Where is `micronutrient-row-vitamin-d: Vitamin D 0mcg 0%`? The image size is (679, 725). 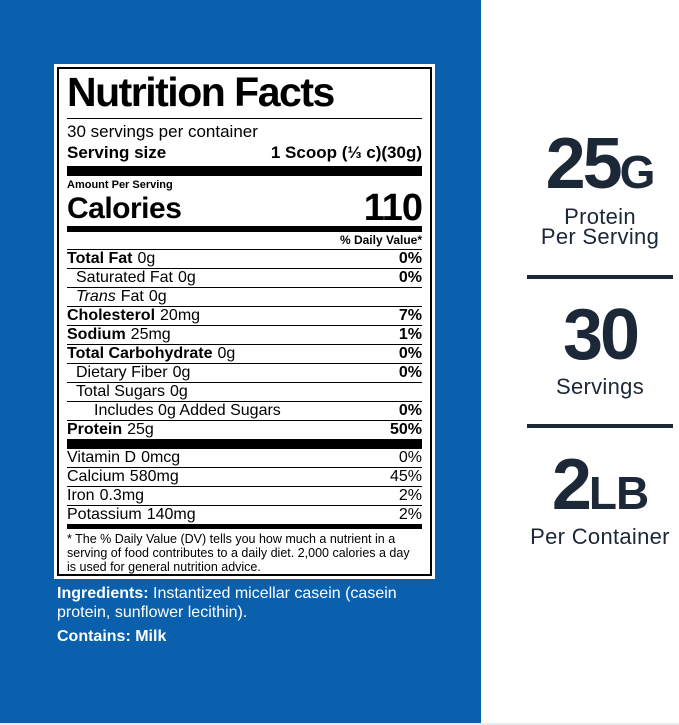 micronutrient-row-vitamin-d: Vitamin D 0mcg 0% is located at coordinates (244, 458).